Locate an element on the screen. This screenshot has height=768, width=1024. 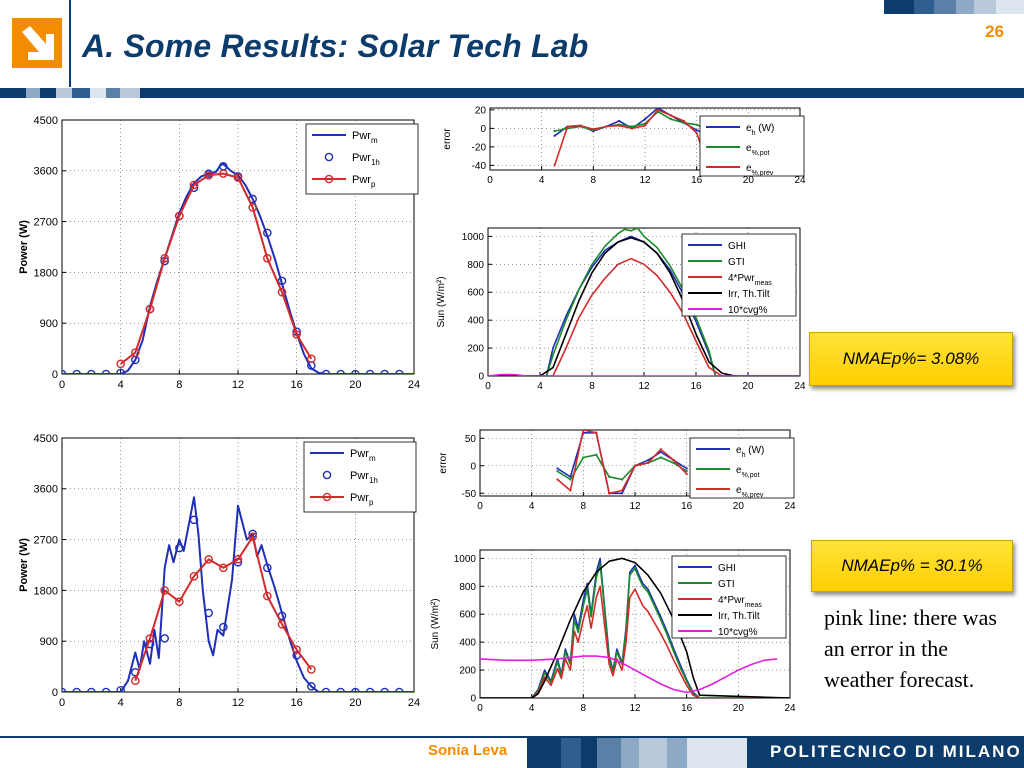
legend-item: GTI is located at coordinates (726, 584).